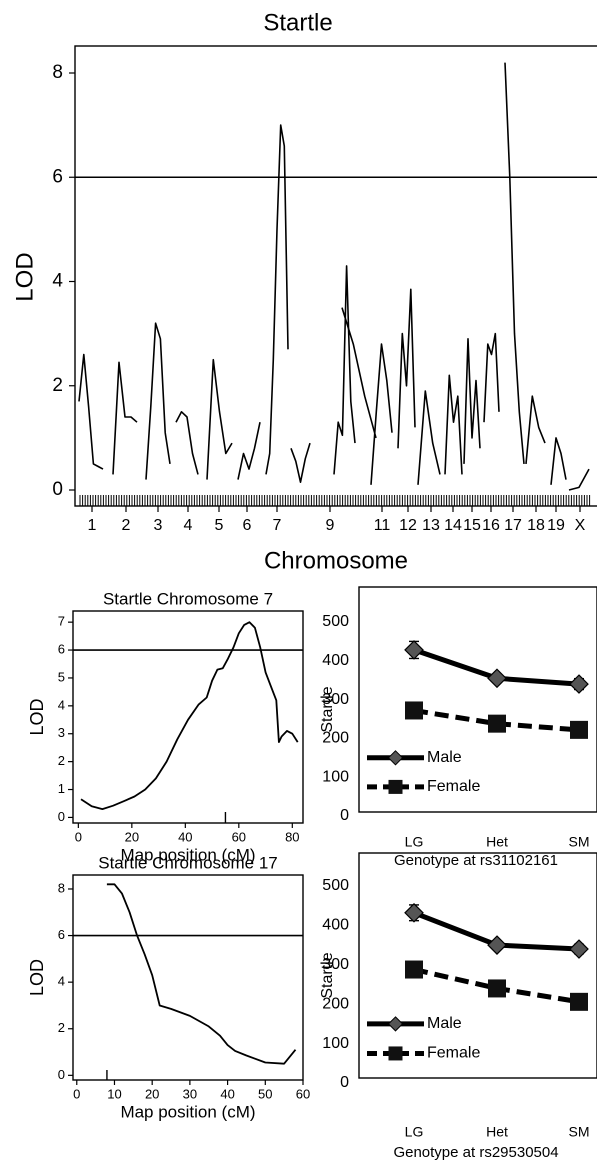  What do you see at coordinates (408, 525) in the screenshot?
I see `x-tick-label: 12` at bounding box center [408, 525].